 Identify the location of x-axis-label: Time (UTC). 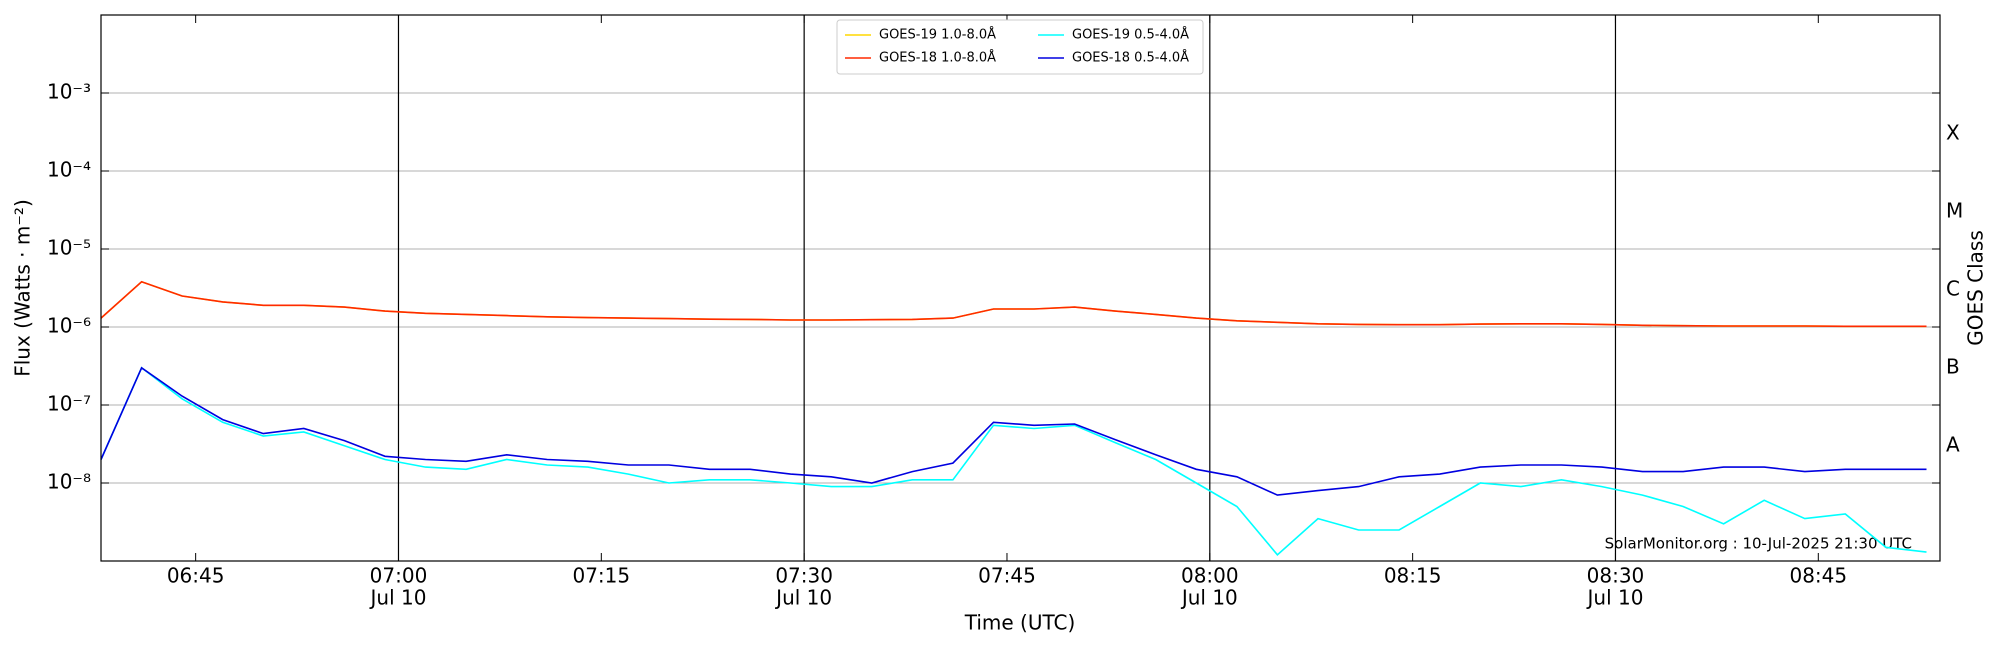
(1020, 623).